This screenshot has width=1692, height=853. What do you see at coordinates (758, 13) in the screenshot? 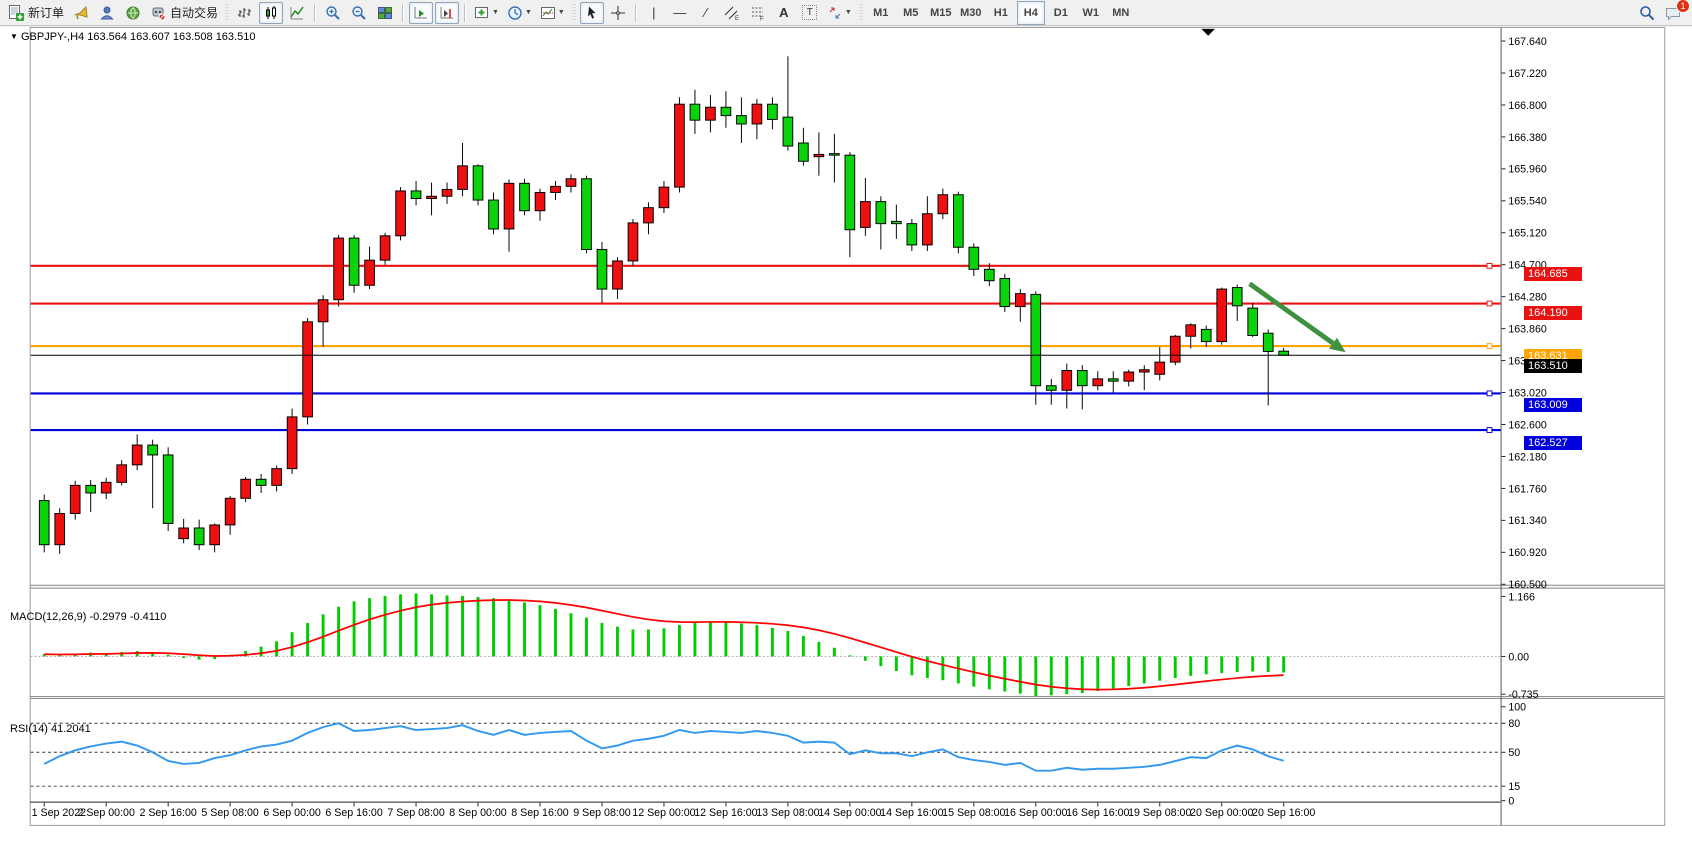
I see `fibonacci-button: F` at bounding box center [758, 13].